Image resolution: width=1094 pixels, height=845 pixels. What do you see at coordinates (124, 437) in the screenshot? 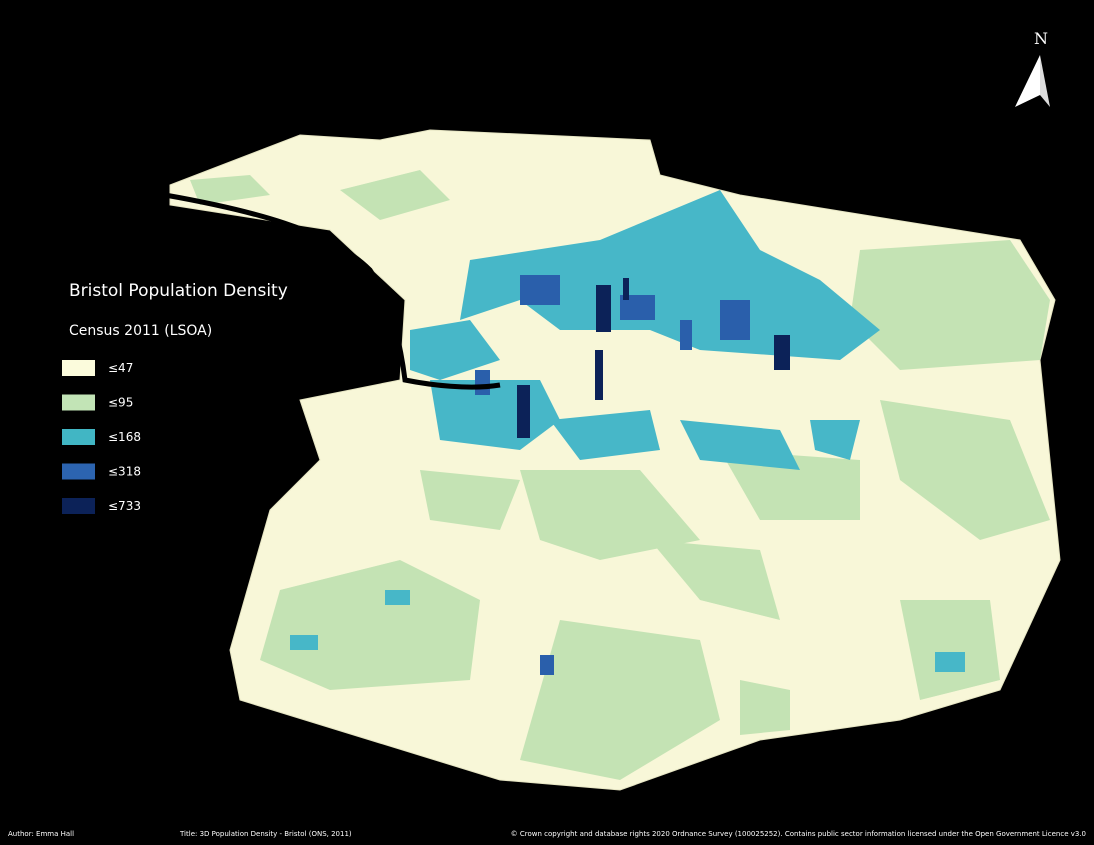
I see `legend-label: ≤168` at bounding box center [124, 437].